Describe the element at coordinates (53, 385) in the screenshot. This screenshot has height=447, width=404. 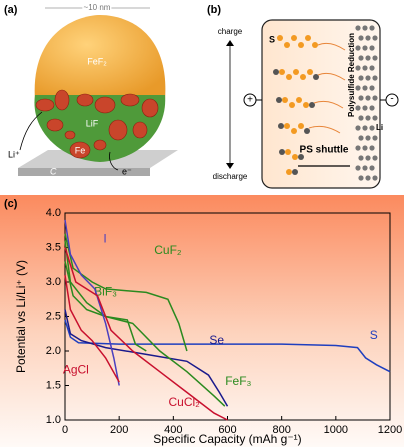
I see `y-tick-label: 1.5` at that location.